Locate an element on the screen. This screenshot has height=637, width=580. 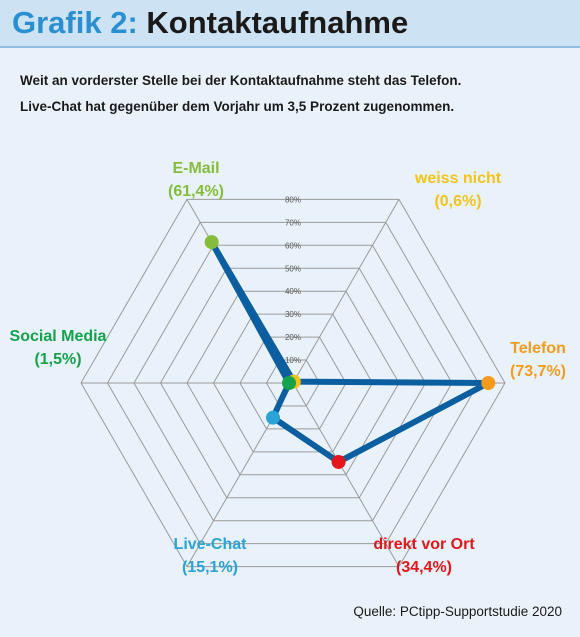
tick-label: 40% is located at coordinates (293, 291).